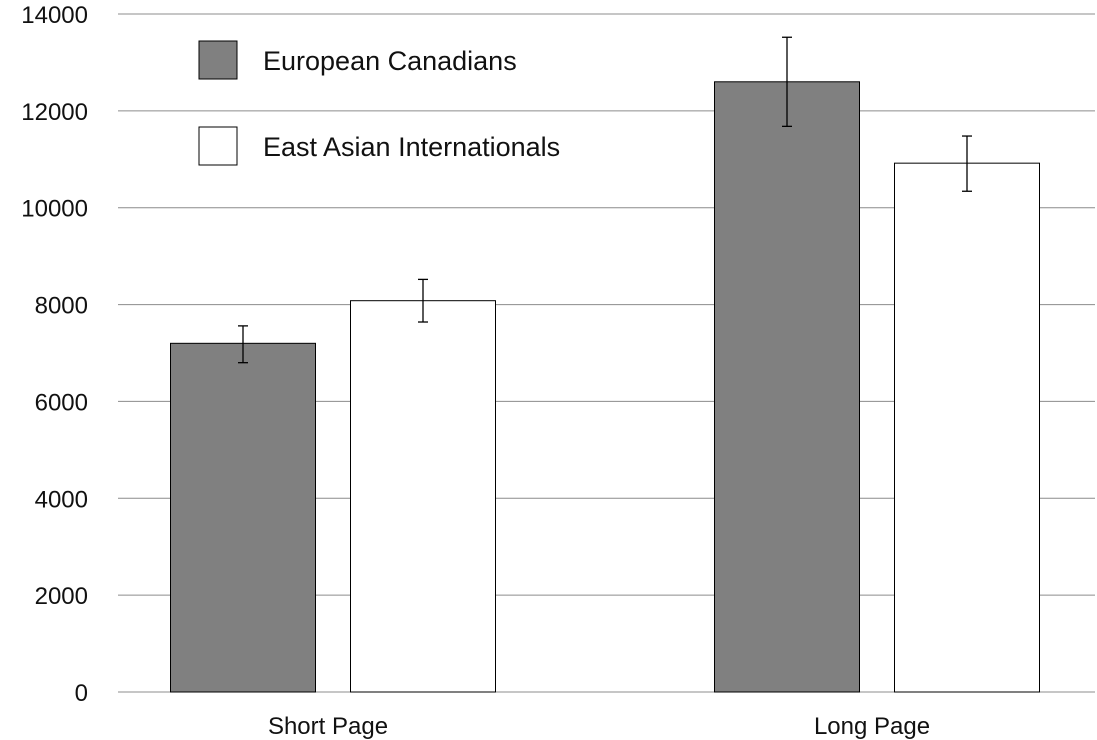 The width and height of the screenshot is (1097, 740). What do you see at coordinates (61, 596) in the screenshot?
I see `y-tick-label: 2000` at bounding box center [61, 596].